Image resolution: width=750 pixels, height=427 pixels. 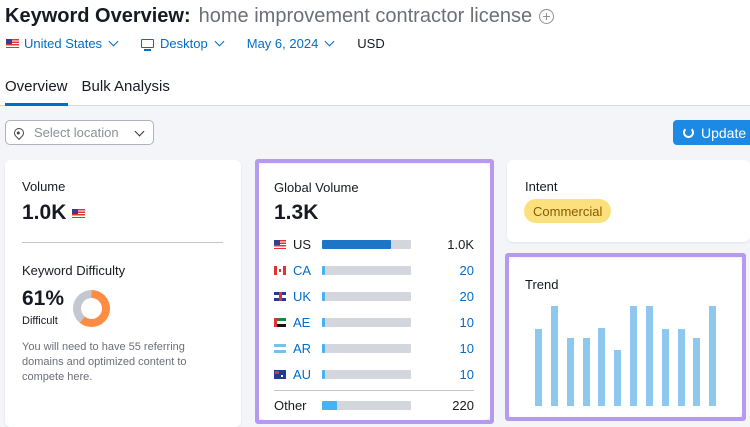 I want to click on highlight-box-trend, so click(x=625, y=337).